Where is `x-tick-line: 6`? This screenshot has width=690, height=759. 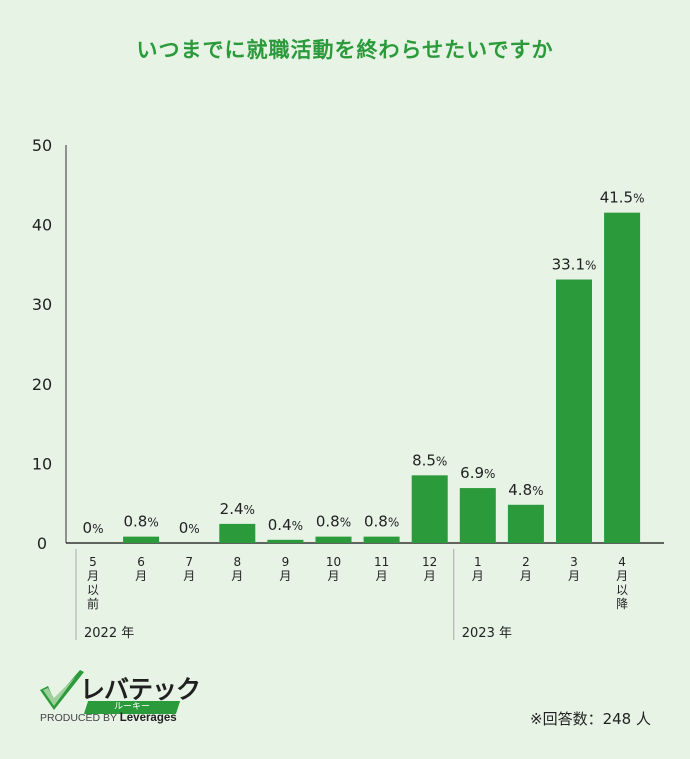 x-tick-line: 6 is located at coordinates (141, 562).